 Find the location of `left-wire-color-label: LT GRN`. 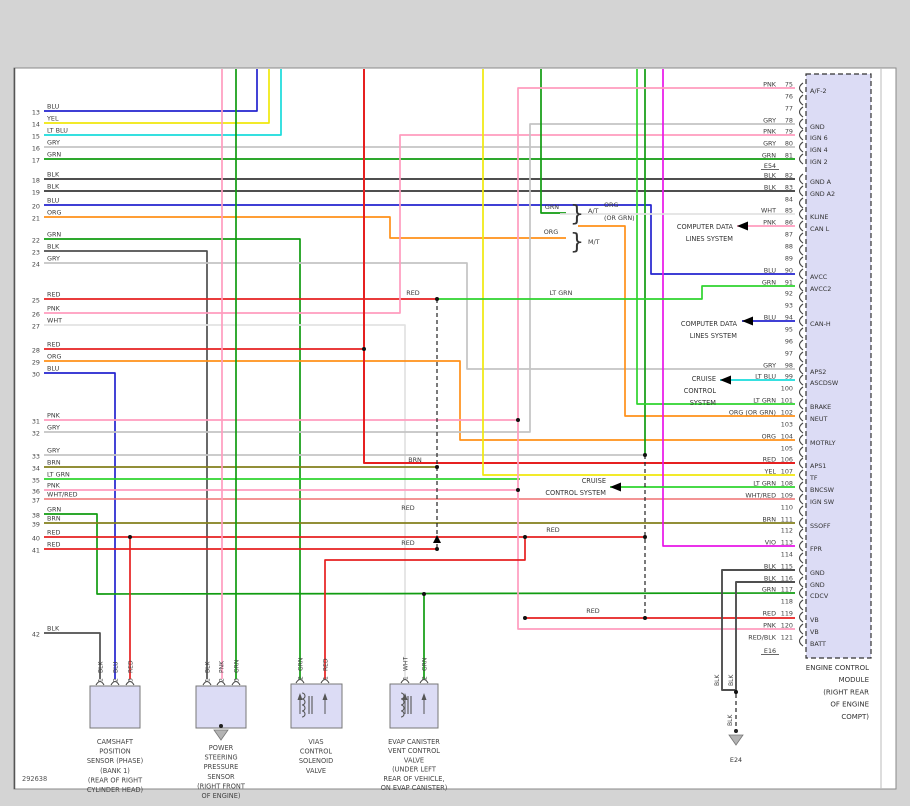

left-wire-color-label: LT GRN is located at coordinates (58, 475).